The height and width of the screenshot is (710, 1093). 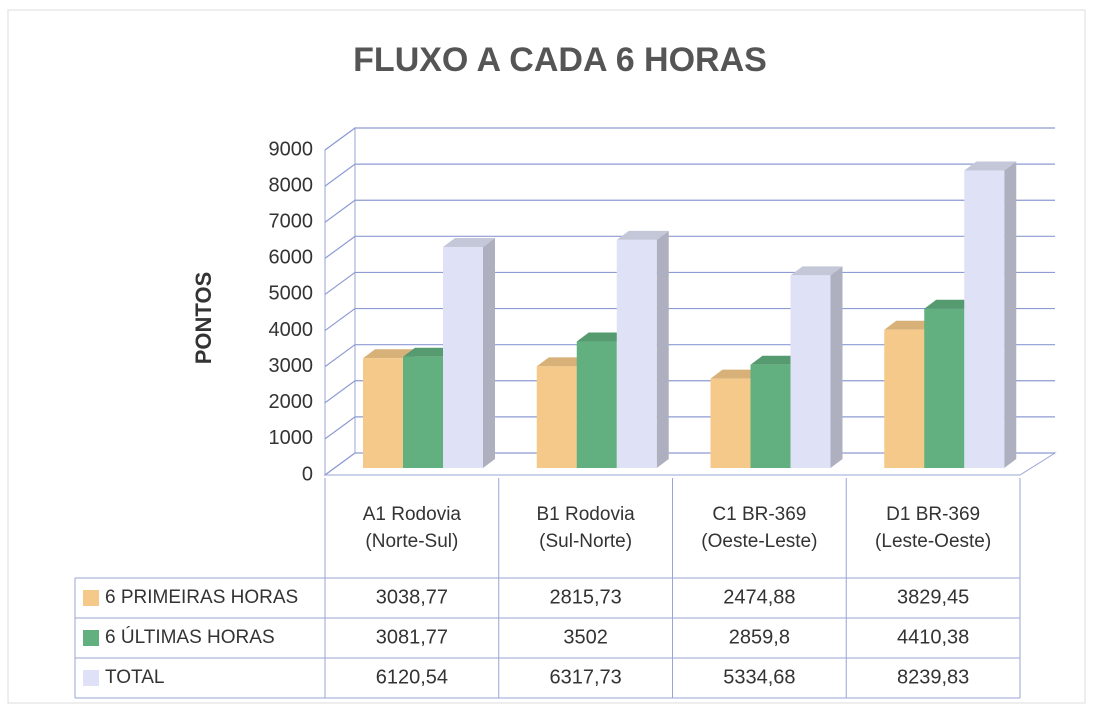 I want to click on table-value: 6317,73, so click(x=585, y=677).